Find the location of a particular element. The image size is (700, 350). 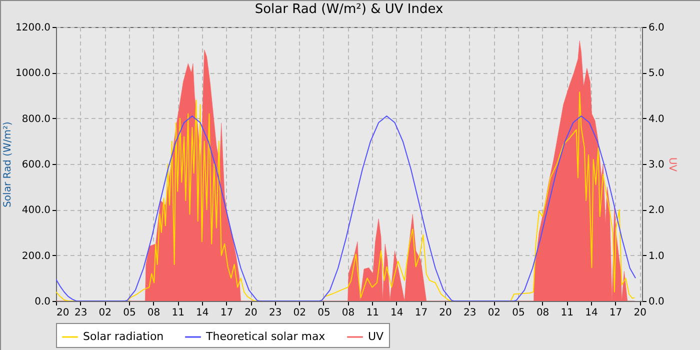

y2-tick-label: 4.0 is located at coordinates (656, 119).